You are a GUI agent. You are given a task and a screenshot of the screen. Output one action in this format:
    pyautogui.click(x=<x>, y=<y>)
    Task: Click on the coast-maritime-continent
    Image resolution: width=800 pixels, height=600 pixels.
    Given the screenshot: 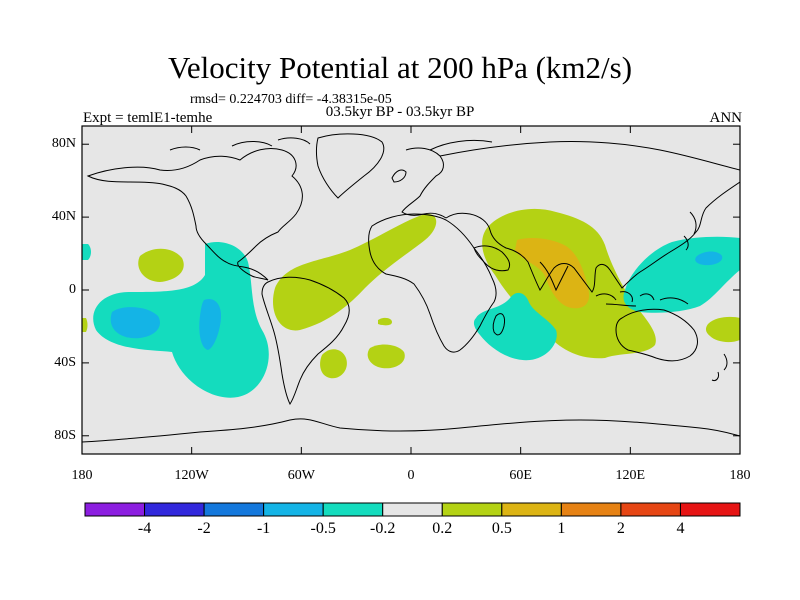 What is the action you would take?
    pyautogui.click(x=642, y=299)
    